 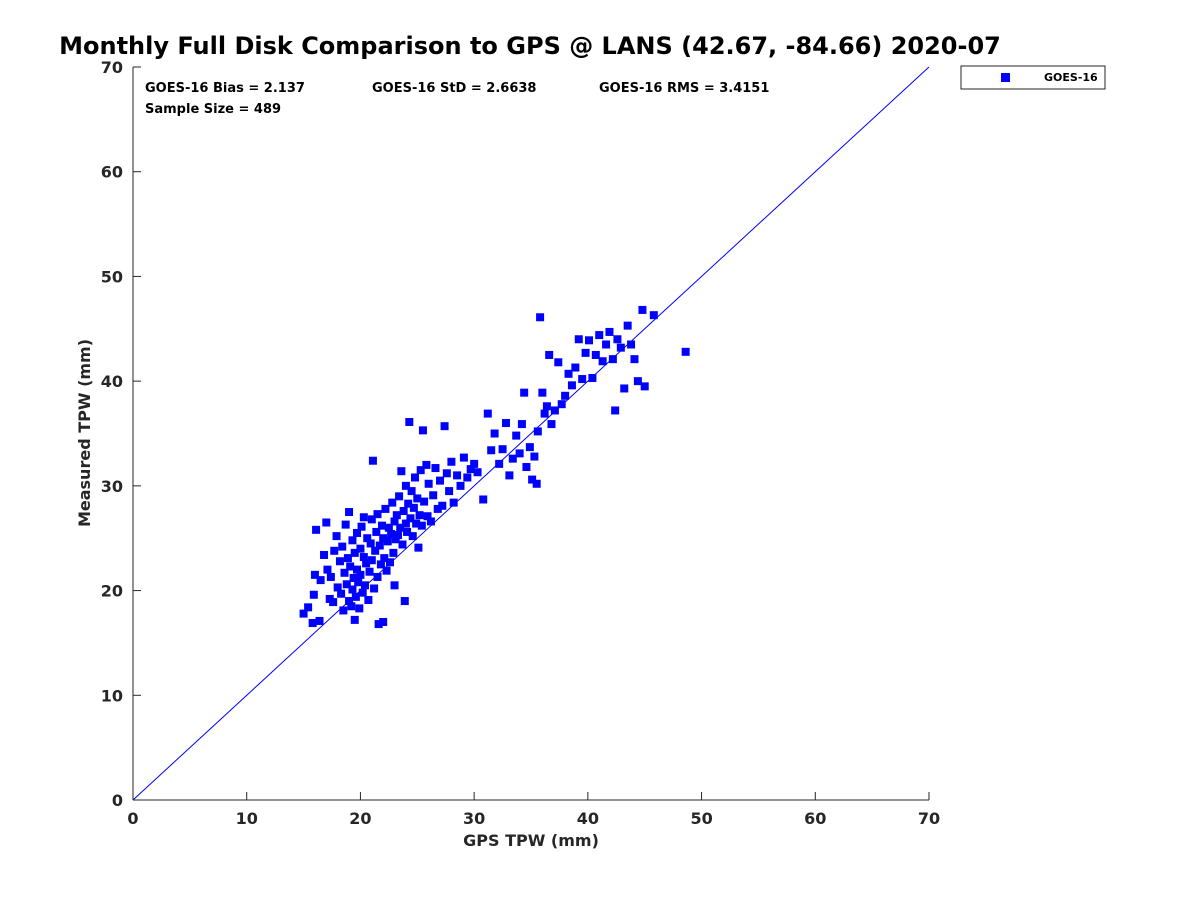 I want to click on bias-stat: GOES-16 Bias = 2.137, so click(x=225, y=88).